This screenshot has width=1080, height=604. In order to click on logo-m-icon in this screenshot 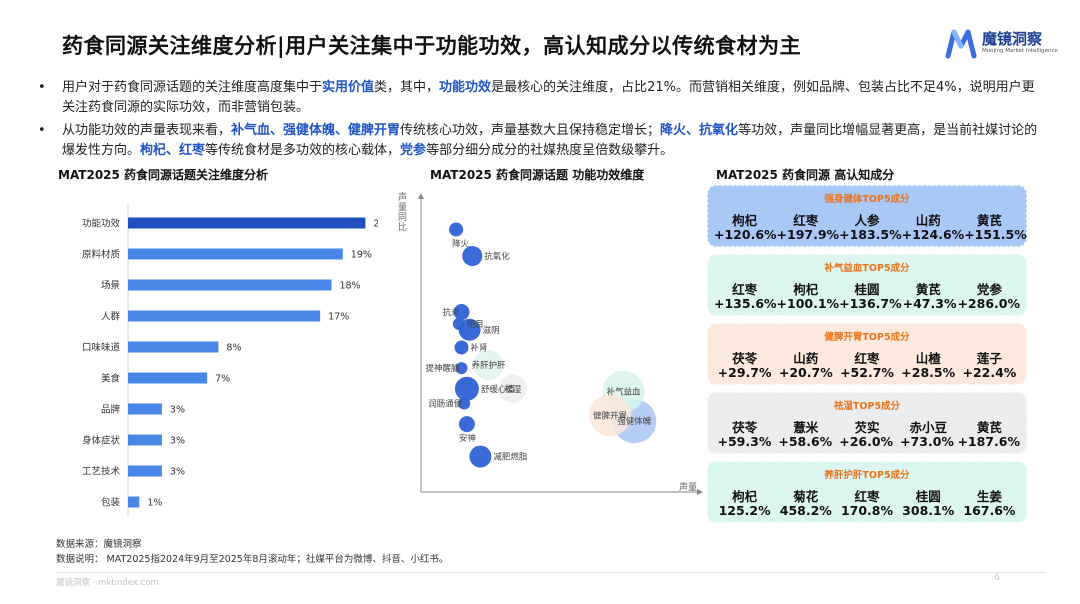, I will do `click(961, 44)`.